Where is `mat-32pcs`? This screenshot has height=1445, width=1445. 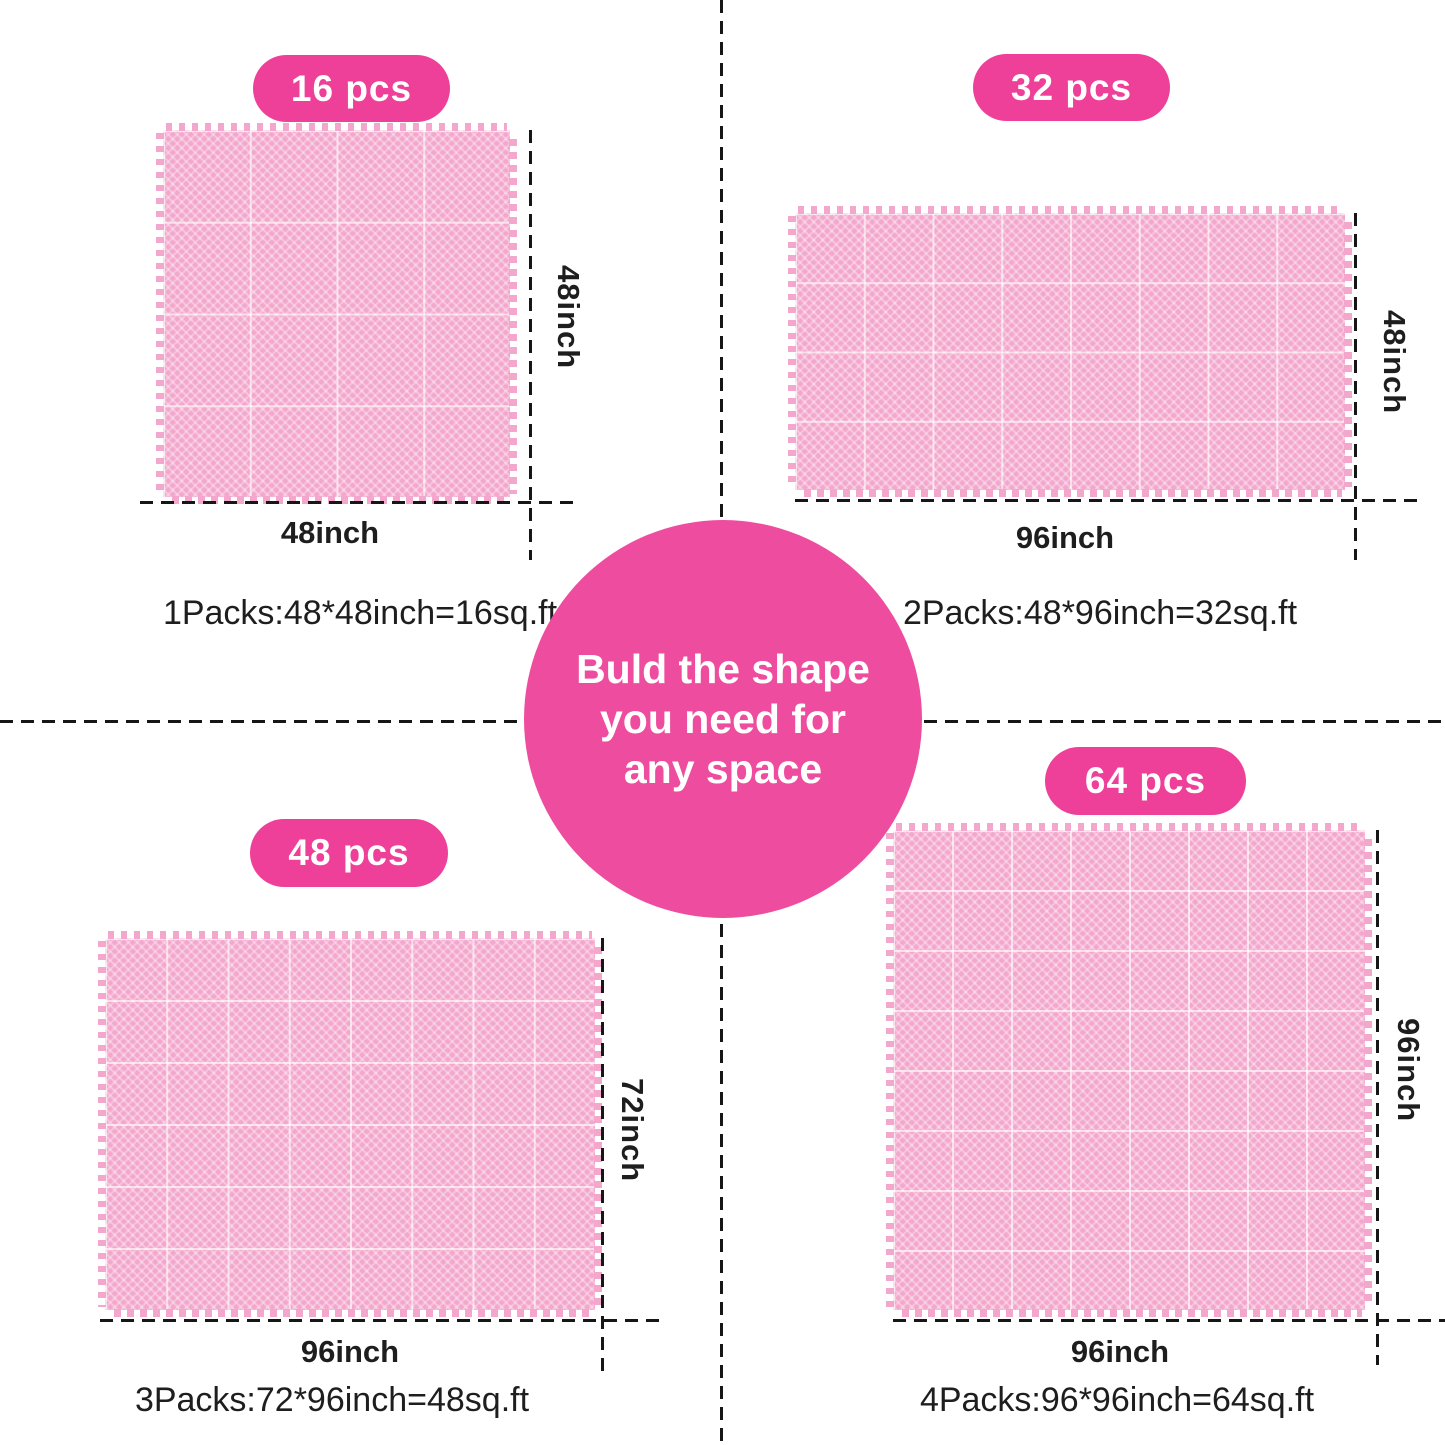 mat-32pcs is located at coordinates (1070, 351).